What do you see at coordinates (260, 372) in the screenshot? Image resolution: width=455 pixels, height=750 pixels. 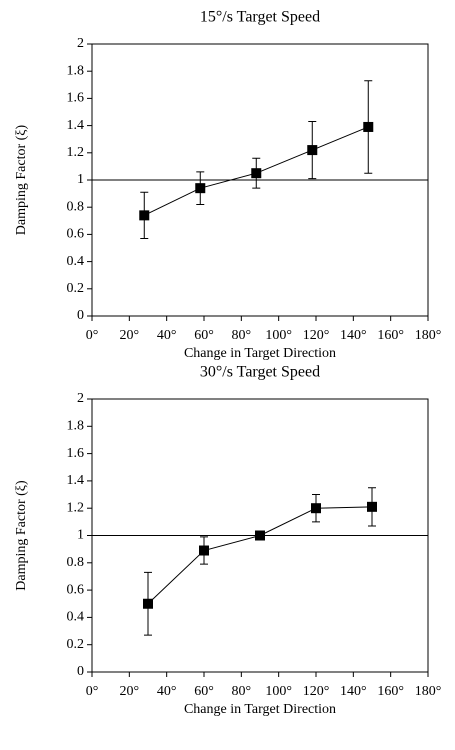 I see `chart-title: 30°/s Target Speed` at bounding box center [260, 372].